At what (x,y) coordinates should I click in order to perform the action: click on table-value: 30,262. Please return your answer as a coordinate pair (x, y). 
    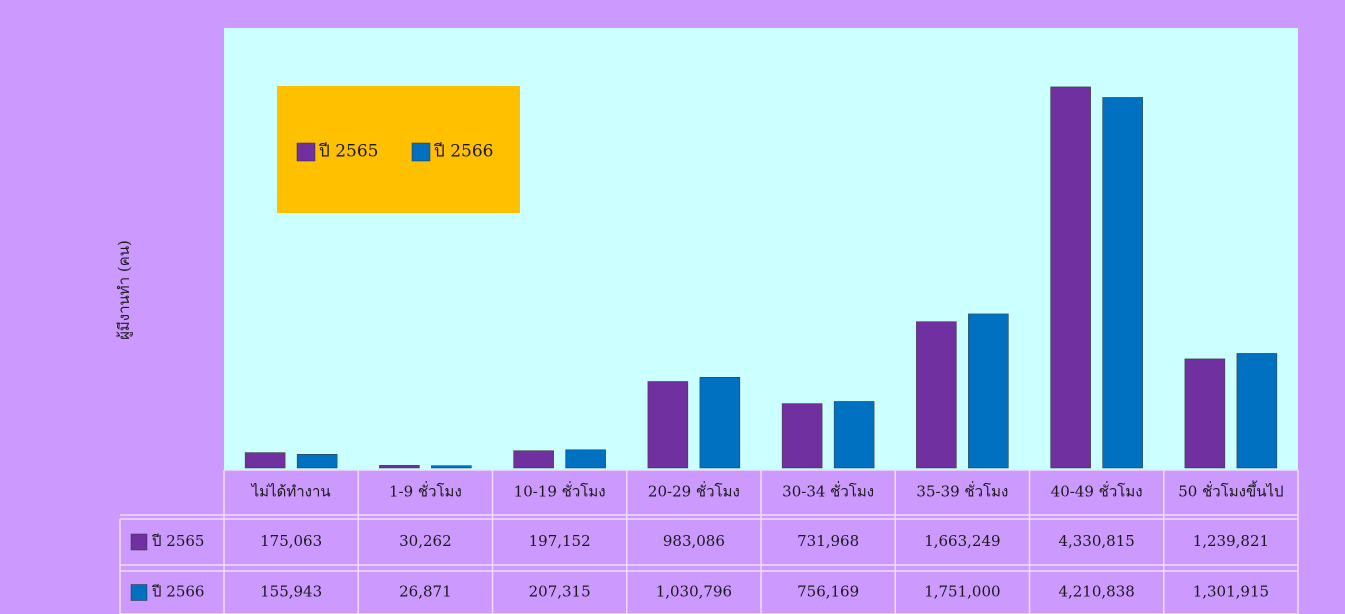
    Looking at the image, I should click on (425, 541).